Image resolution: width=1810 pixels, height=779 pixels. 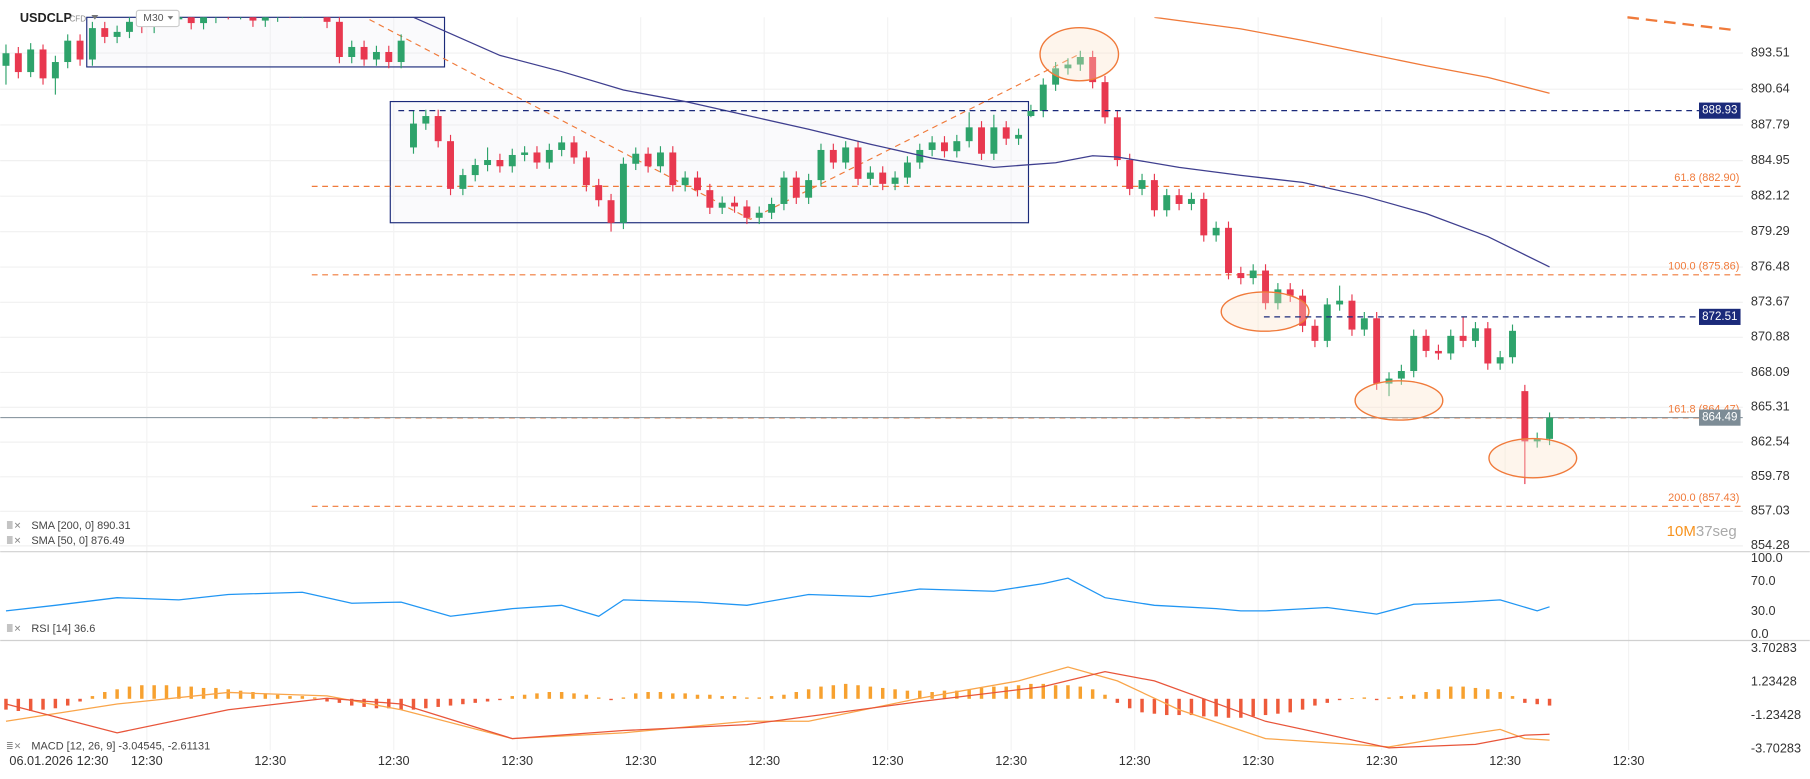 What do you see at coordinates (40, 761) in the screenshot?
I see `x-tick-label: 06.01.2026` at bounding box center [40, 761].